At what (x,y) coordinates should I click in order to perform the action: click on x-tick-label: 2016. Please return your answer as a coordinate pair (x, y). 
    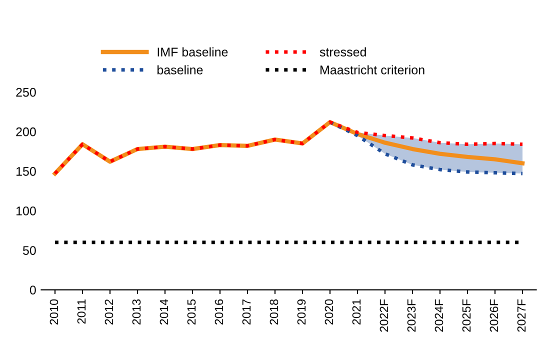
    Looking at the image, I should click on (219, 312).